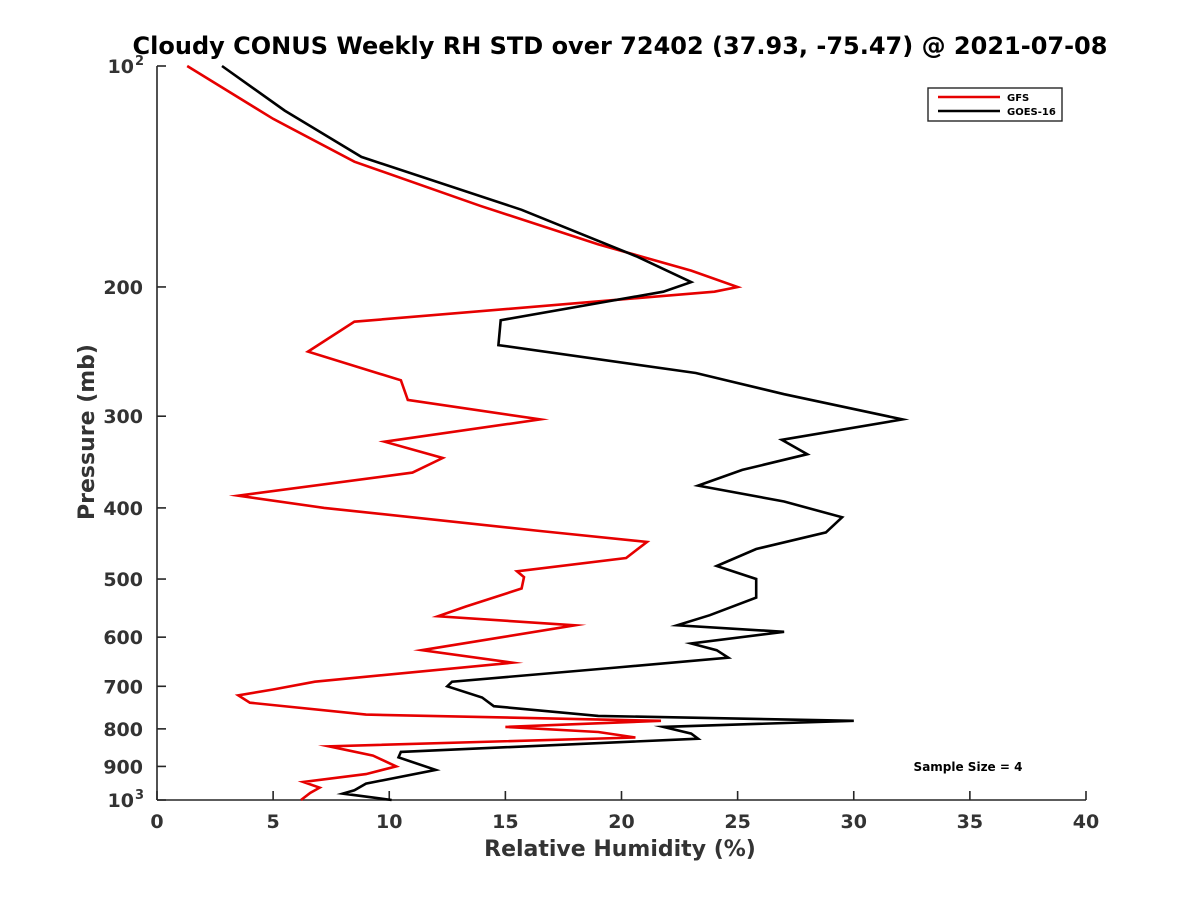 Image resolution: width=1200 pixels, height=905 pixels. Describe the element at coordinates (389, 822) in the screenshot. I see `x-tick-label: 10` at that location.